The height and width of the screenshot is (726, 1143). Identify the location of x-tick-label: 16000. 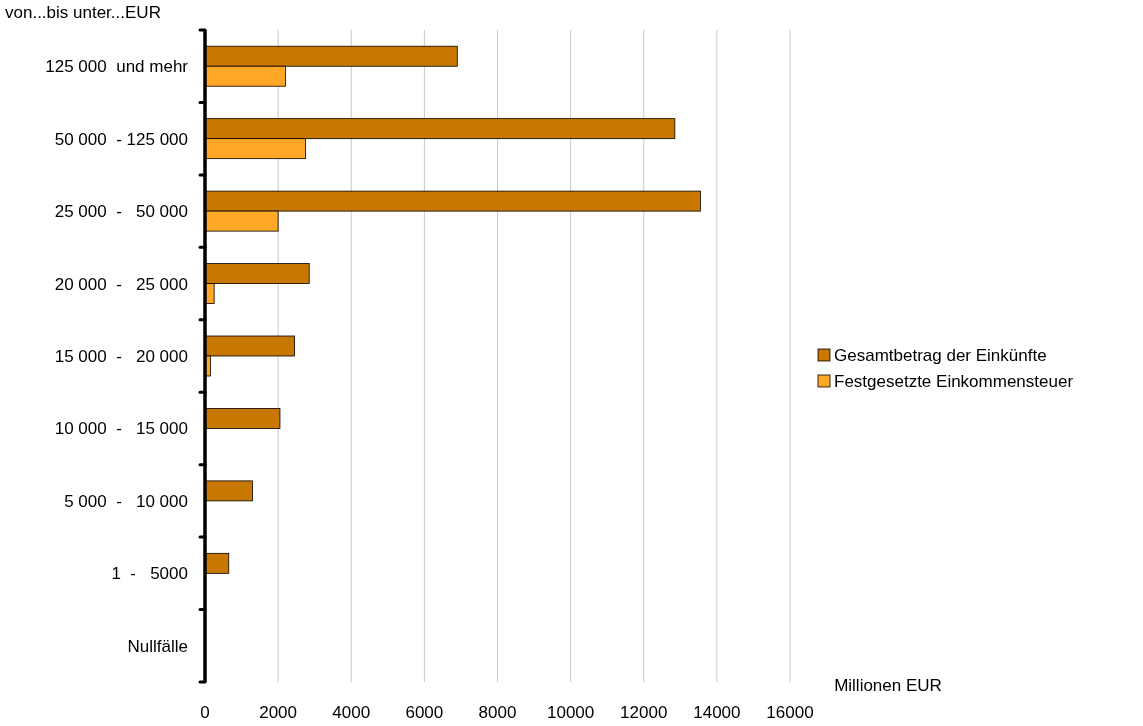
(790, 712).